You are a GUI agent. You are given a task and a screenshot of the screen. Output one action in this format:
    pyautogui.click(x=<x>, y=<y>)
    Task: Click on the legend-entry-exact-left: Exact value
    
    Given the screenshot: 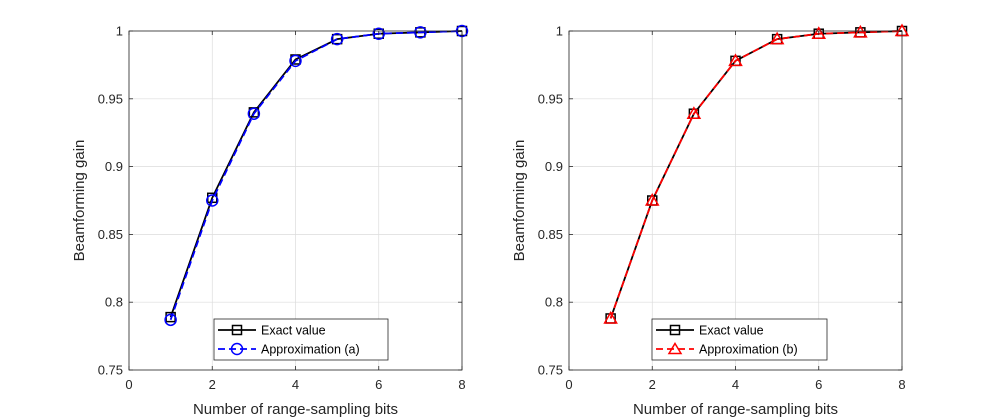 What is the action you would take?
    pyautogui.click(x=272, y=331)
    